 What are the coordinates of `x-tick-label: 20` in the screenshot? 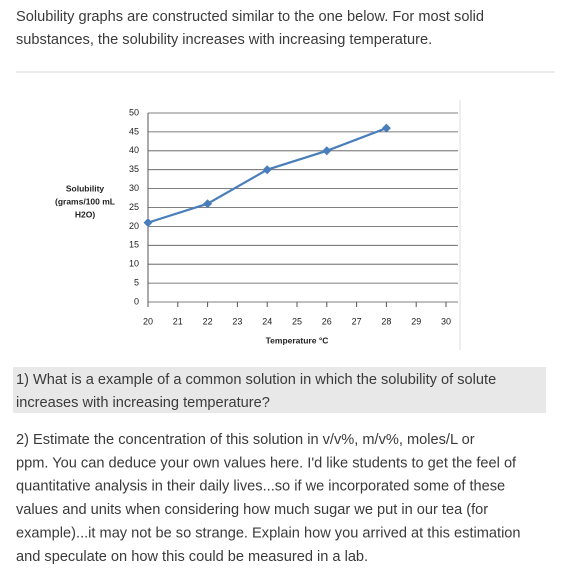 It's located at (148, 321).